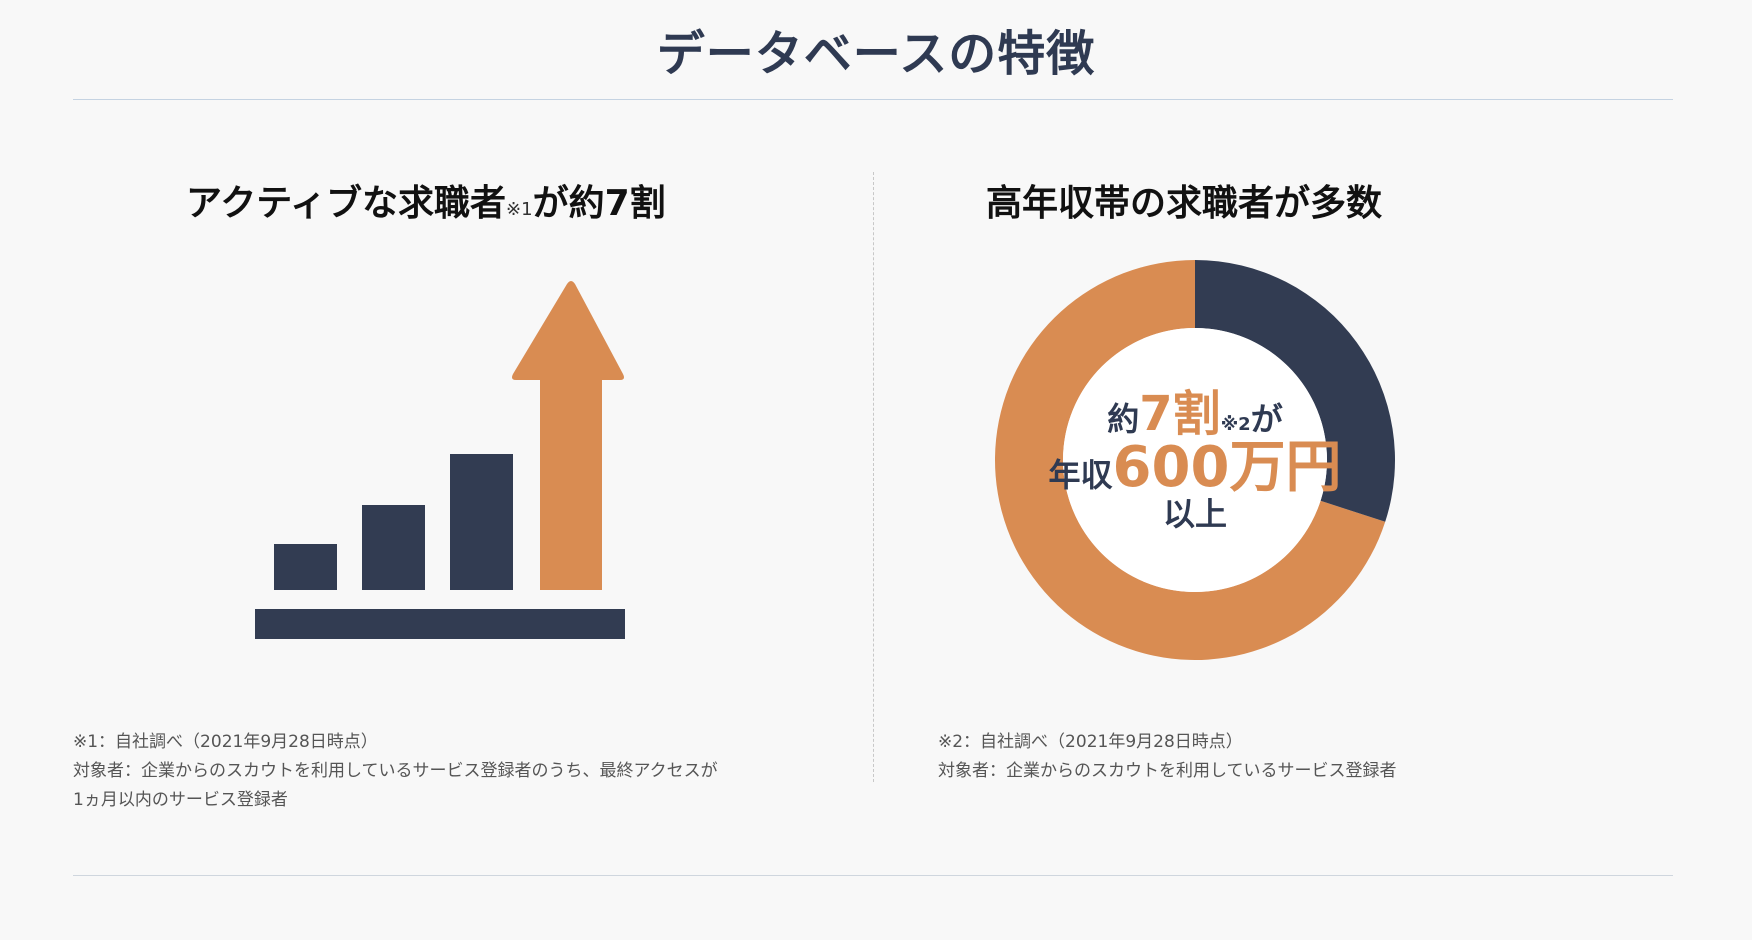  I want to click on right-panel-title: 高年収帯の求職者が多数, so click(1184, 203).